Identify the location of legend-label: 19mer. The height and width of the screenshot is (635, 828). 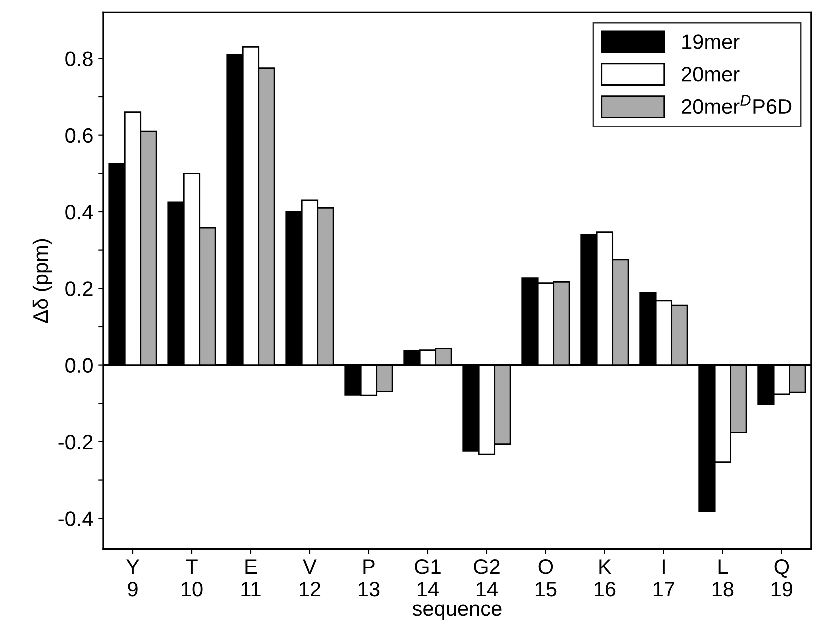
(711, 42).